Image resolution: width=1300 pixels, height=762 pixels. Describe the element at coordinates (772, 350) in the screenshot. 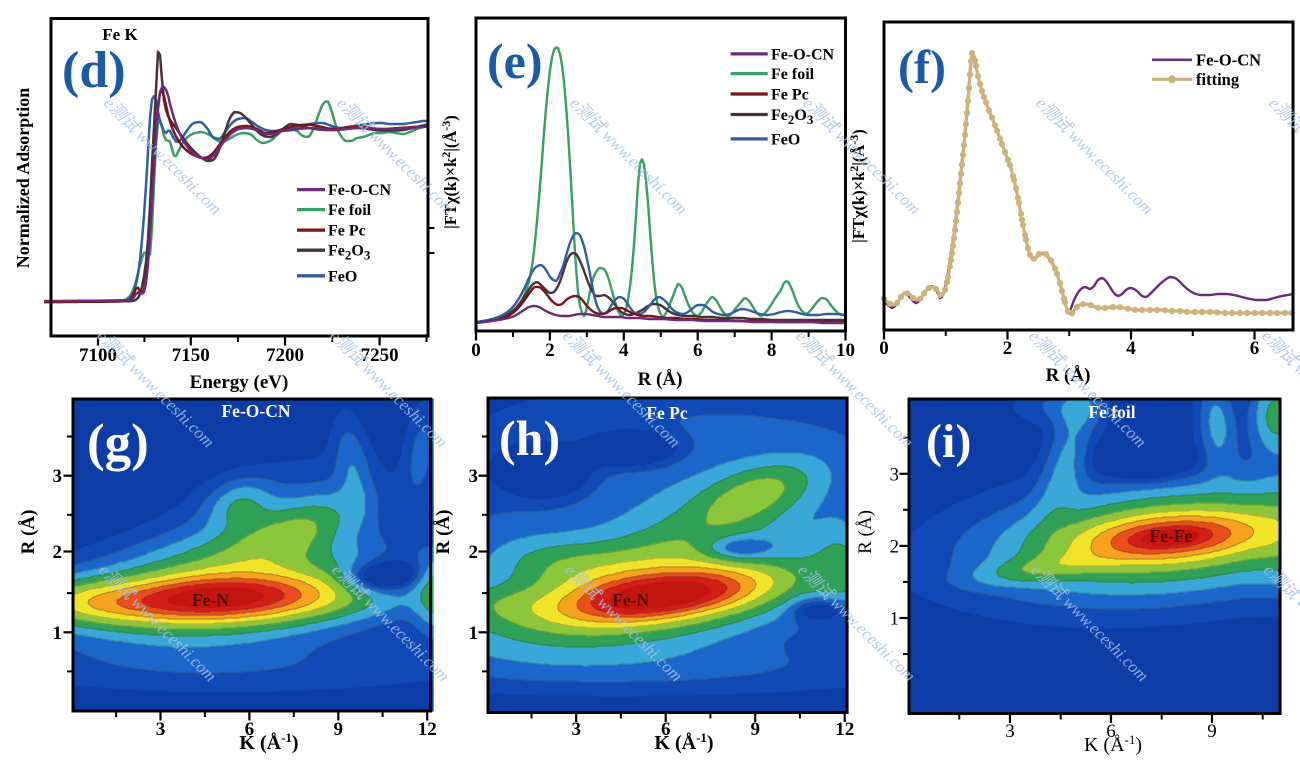

I see `svg-text: 8` at that location.